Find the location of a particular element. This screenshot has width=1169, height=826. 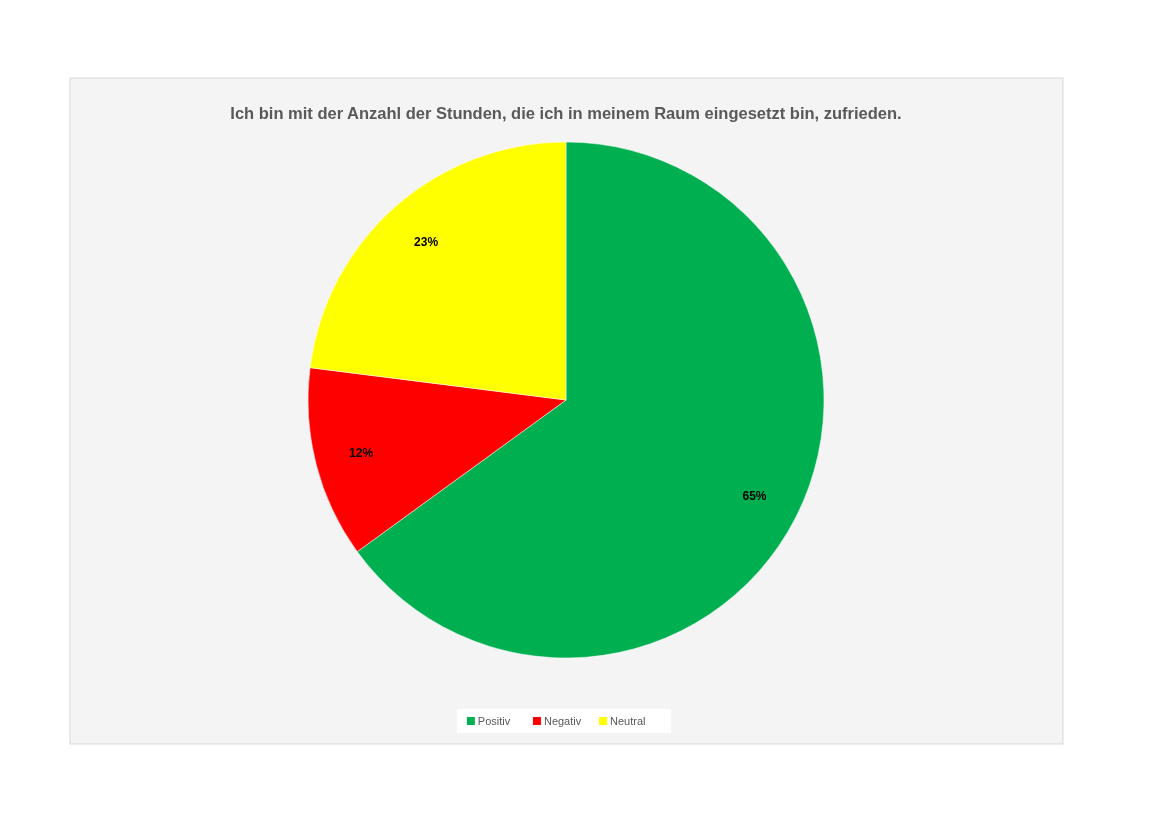

legend-label: Negativ is located at coordinates (562, 720).